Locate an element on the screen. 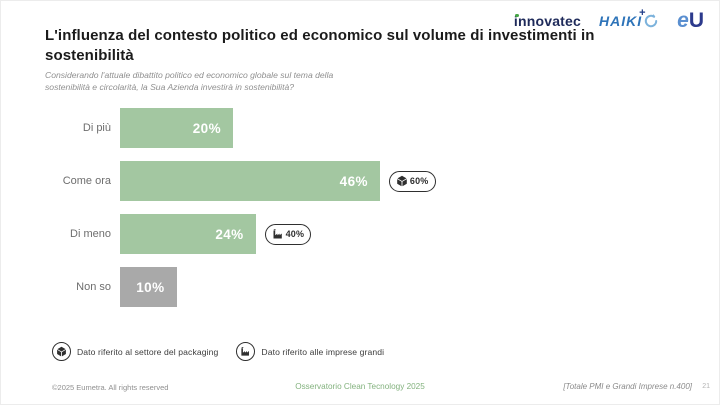 The image size is (720, 405). packaging-badge: 60% is located at coordinates (412, 181).